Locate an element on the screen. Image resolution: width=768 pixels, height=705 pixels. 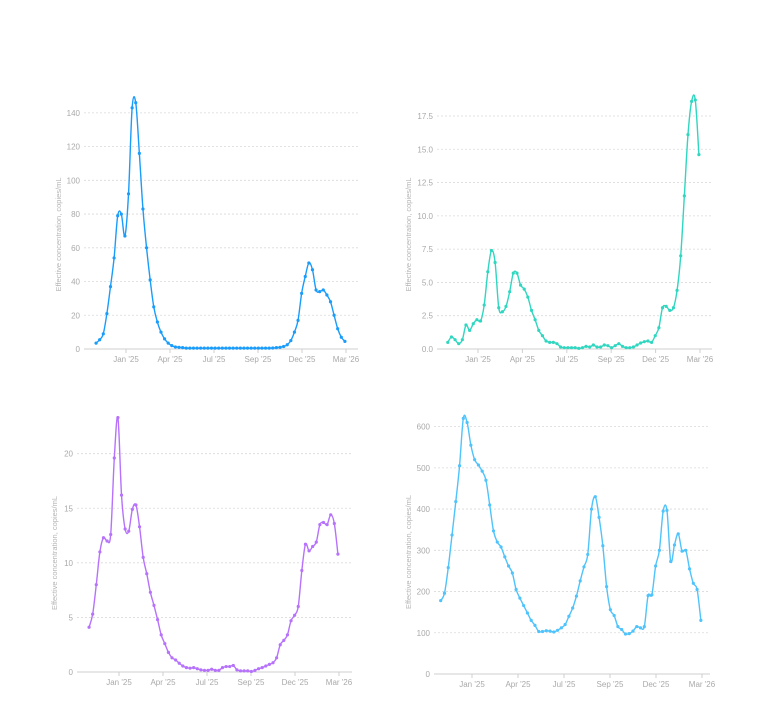
y-tick-label: 120 is located at coordinates (74, 147).